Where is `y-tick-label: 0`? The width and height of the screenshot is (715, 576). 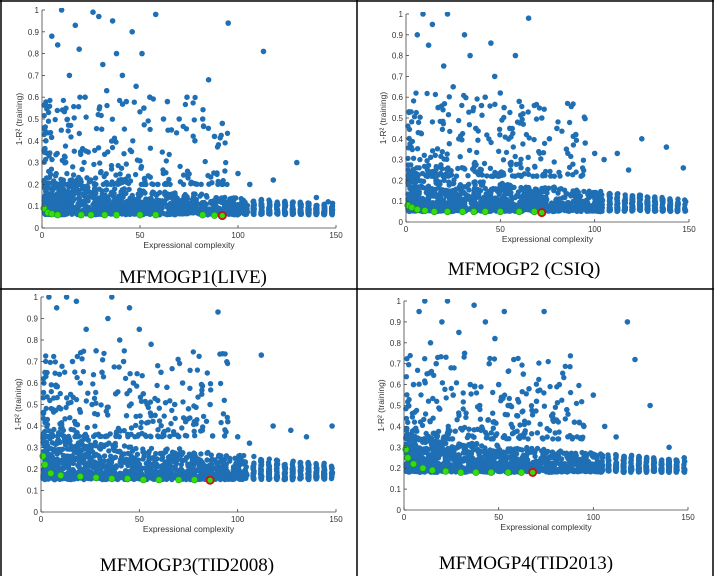
y-tick-label: 0 is located at coordinates (401, 222).